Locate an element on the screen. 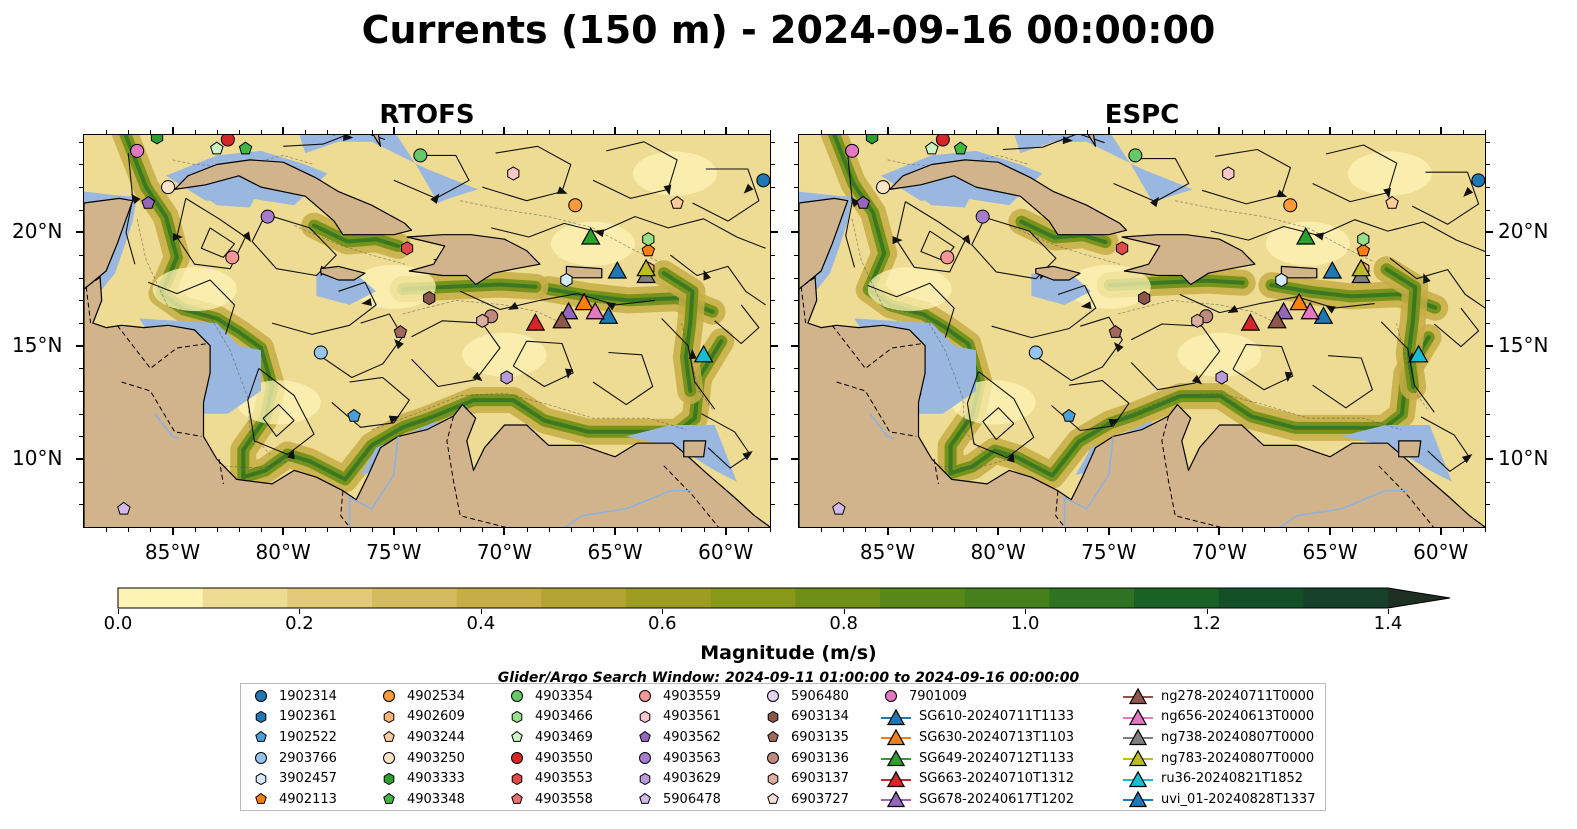 The height and width of the screenshot is (829, 1577). legend-item: SG649-20240712T1133 is located at coordinates (977, 758).